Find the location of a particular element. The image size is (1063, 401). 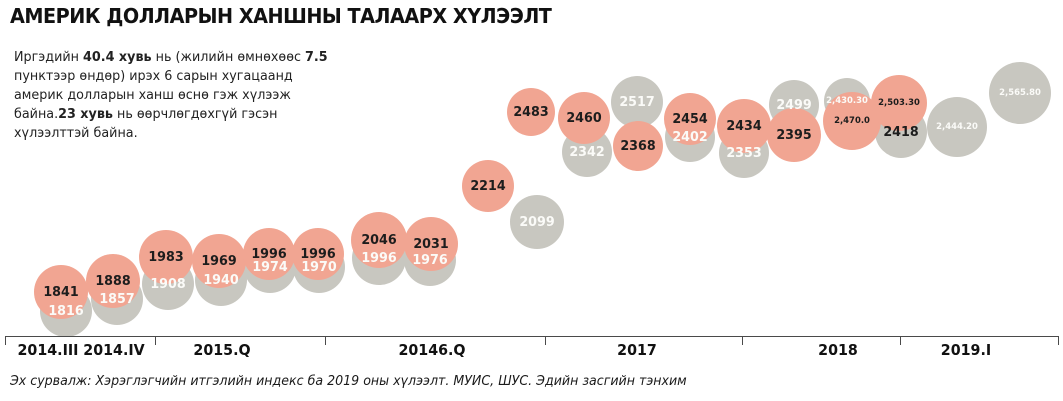

bubble-value-label: 2460 is located at coordinates (584, 118).